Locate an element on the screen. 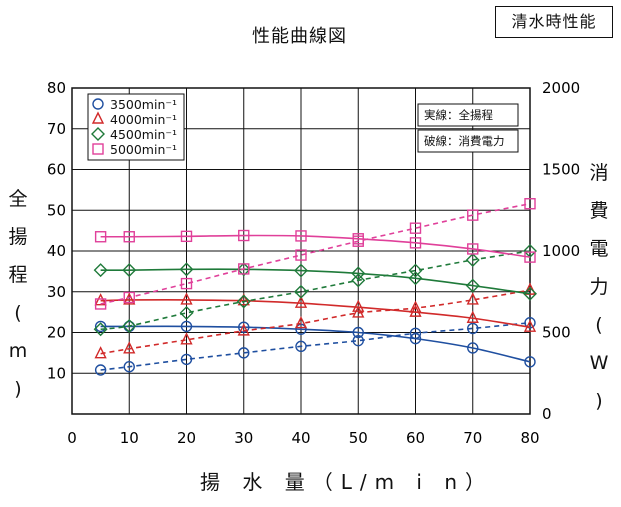  y-right-tick-label: 0 is located at coordinates (547, 414).